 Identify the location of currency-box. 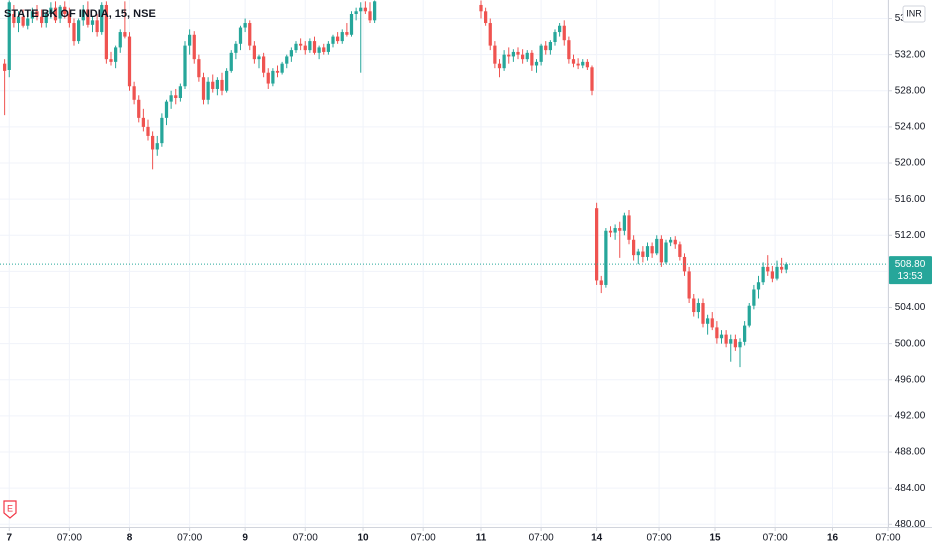
(914, 14).